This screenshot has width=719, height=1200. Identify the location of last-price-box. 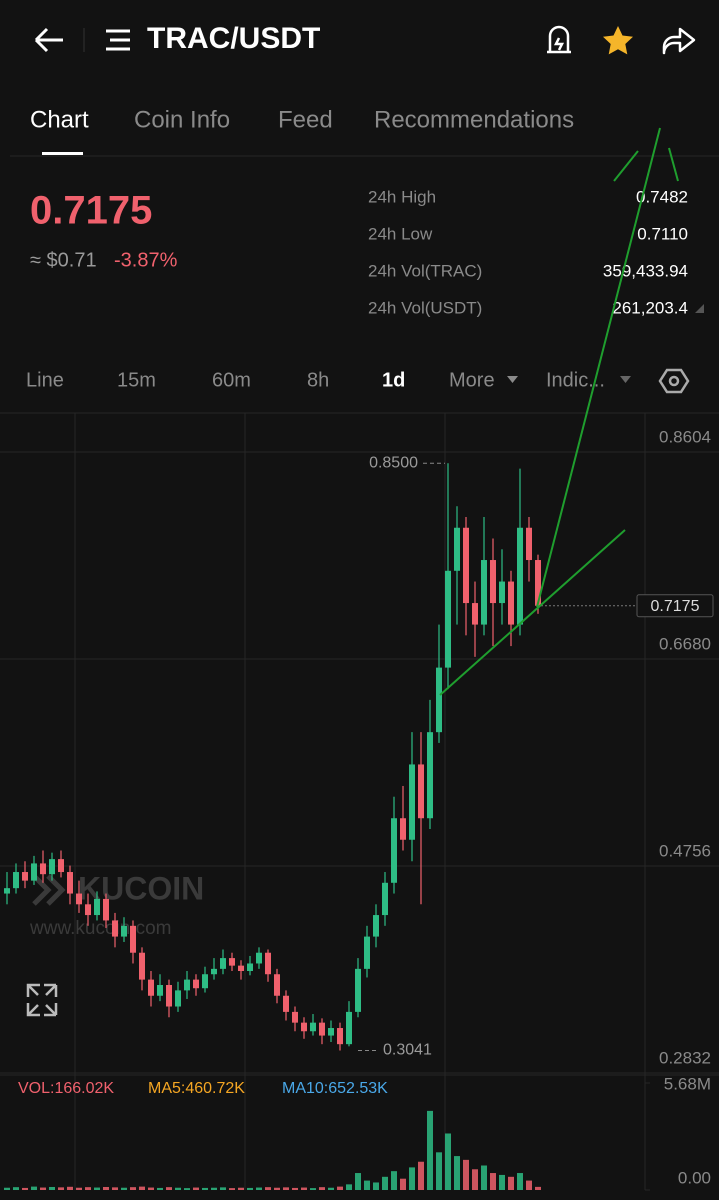
(675, 606).